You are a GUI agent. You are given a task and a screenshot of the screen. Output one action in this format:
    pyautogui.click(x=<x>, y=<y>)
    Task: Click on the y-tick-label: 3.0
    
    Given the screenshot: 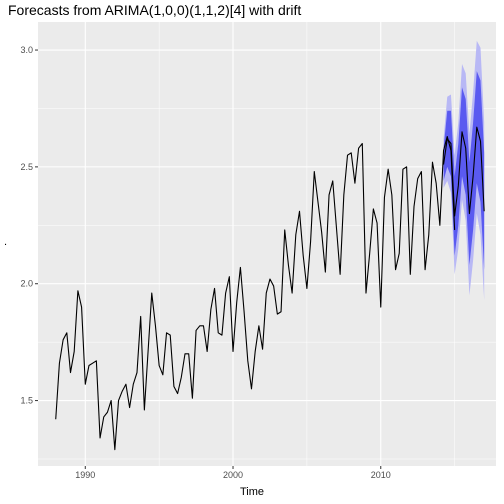 What is the action you would take?
    pyautogui.click(x=26, y=50)
    